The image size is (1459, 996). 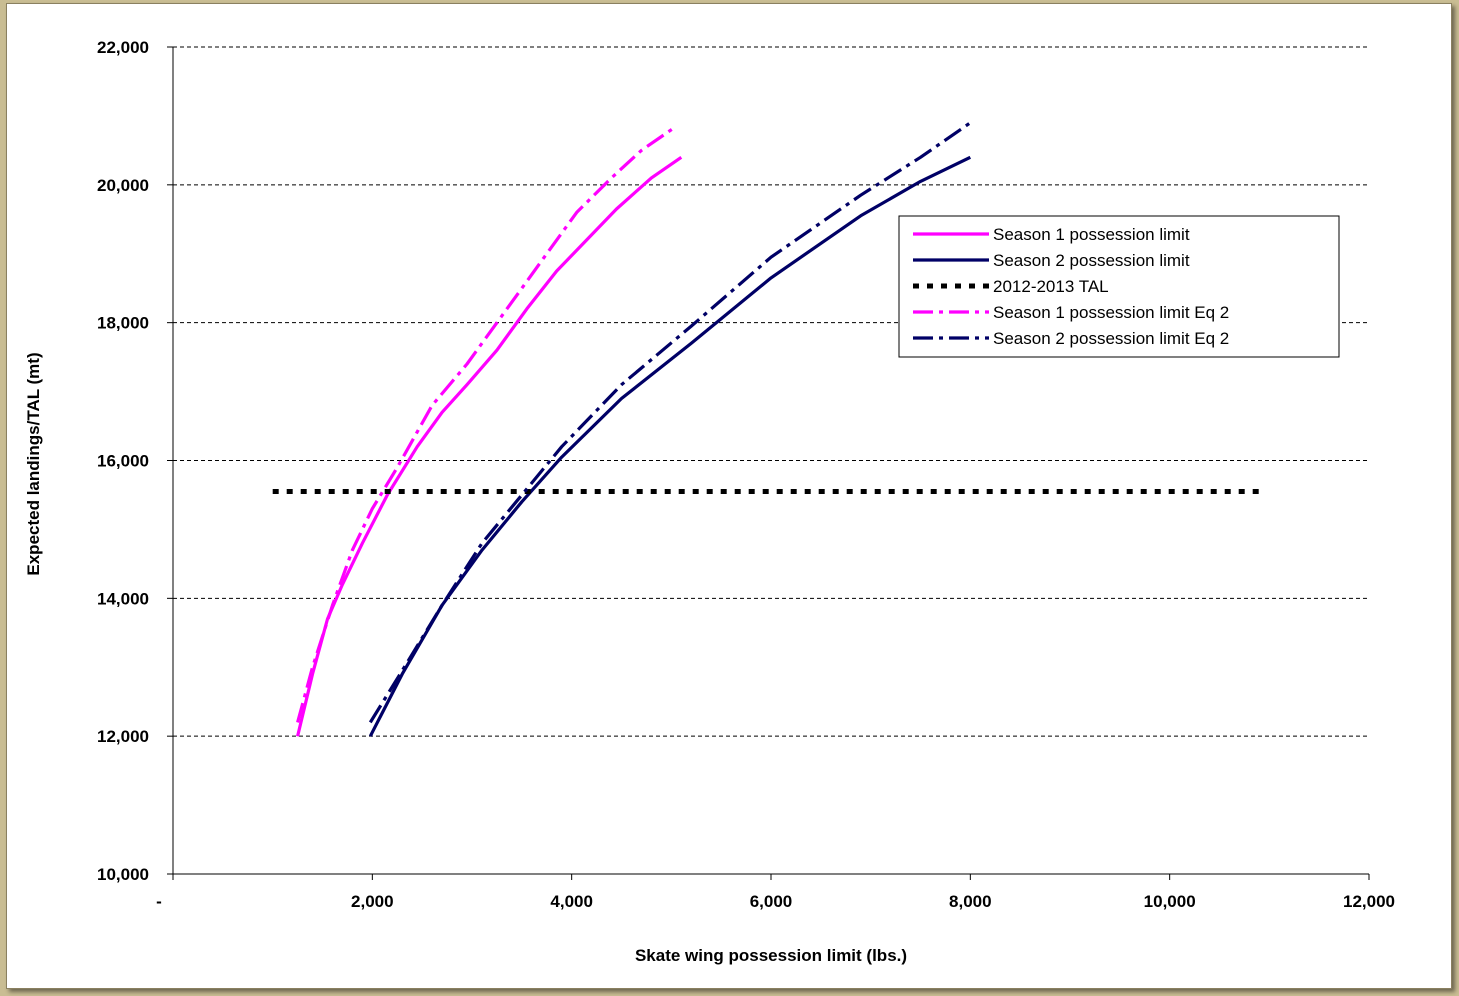 What do you see at coordinates (1170, 901) in the screenshot?
I see `x-tick-label: 10,000` at bounding box center [1170, 901].